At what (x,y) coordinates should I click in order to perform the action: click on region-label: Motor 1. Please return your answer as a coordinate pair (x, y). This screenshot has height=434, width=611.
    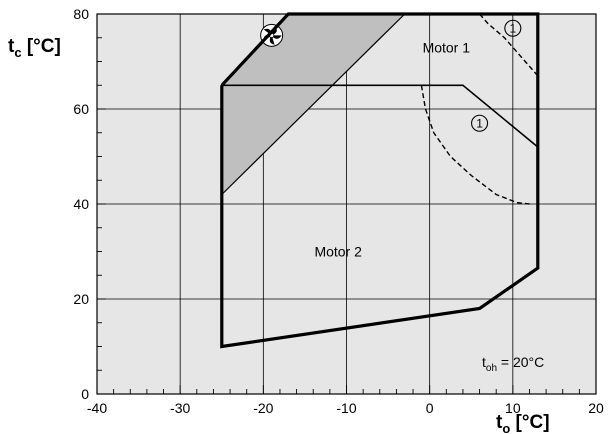
    Looking at the image, I should click on (447, 47).